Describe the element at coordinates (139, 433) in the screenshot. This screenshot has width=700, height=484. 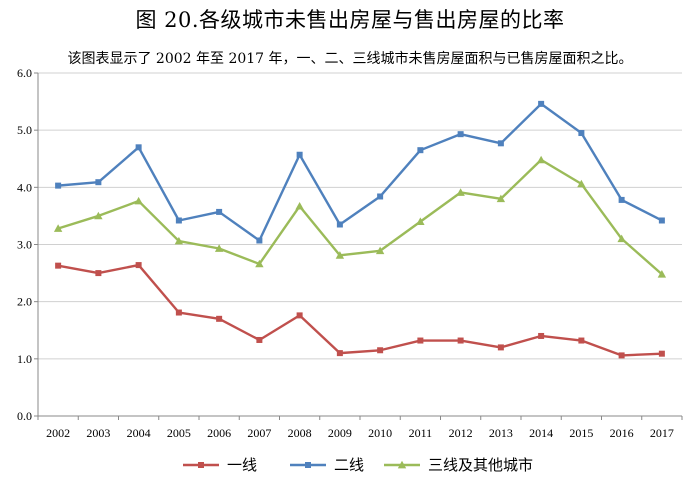
I see `x-tick-label: 2004` at that location.